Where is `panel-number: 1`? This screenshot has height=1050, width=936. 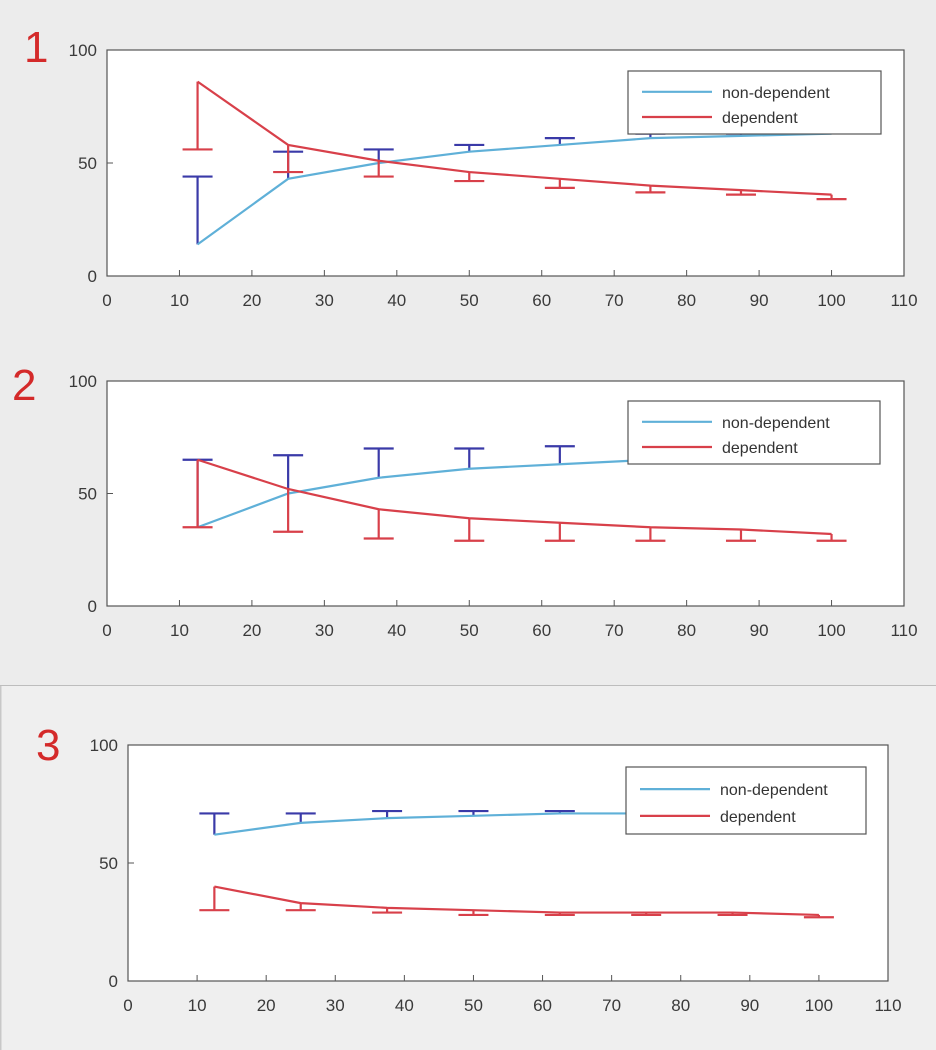 panel-number: 1 is located at coordinates (36, 47).